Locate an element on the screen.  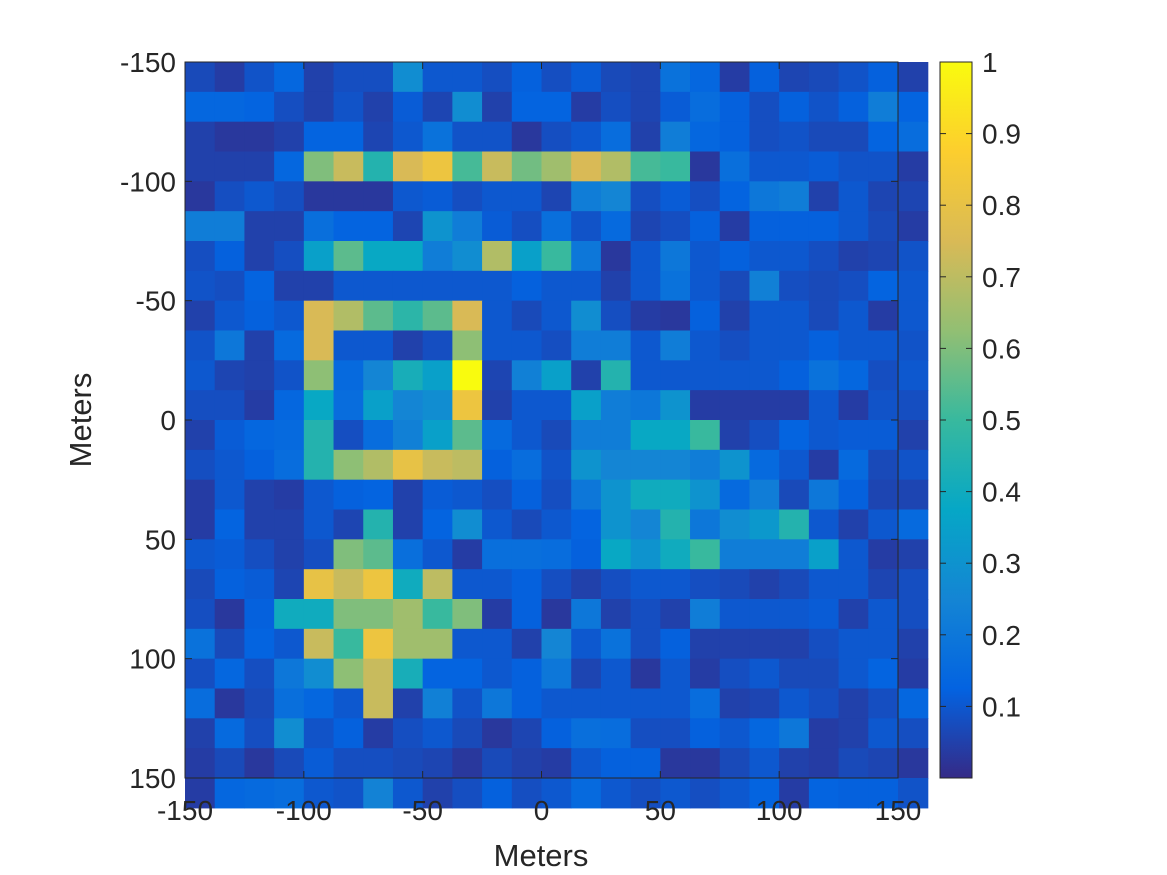
x-tick-label: 100 is located at coordinates (779, 810).